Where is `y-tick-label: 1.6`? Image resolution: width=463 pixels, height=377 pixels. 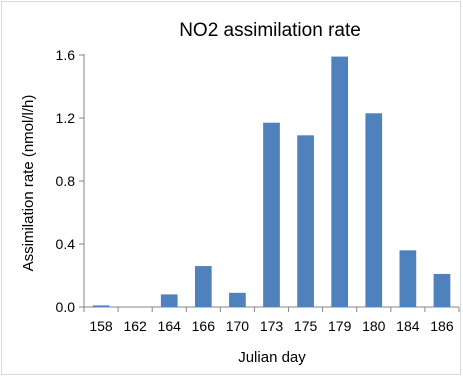 y-tick-label: 1.6 is located at coordinates (66, 55).